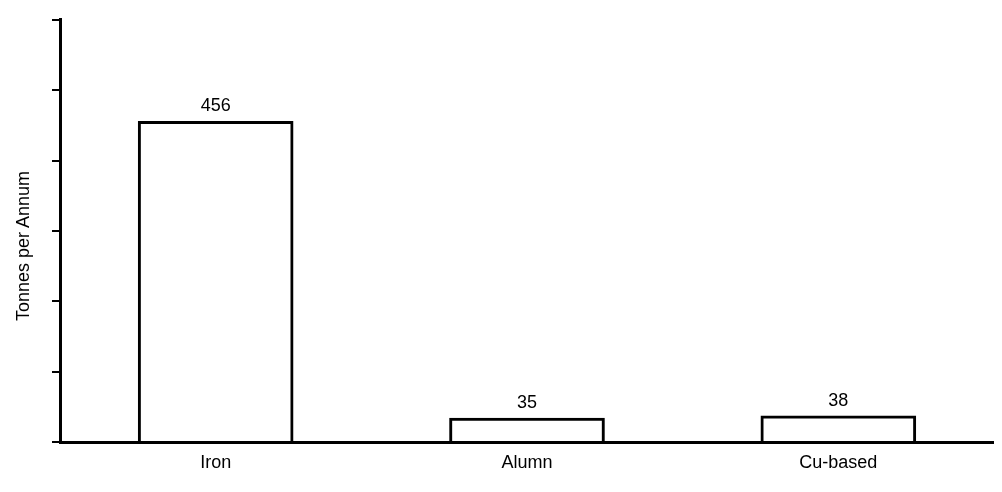 Image resolution: width=1002 pixels, height=492 pixels. Describe the element at coordinates (527, 462) in the screenshot. I see `x-tick-label: Alumn` at that location.